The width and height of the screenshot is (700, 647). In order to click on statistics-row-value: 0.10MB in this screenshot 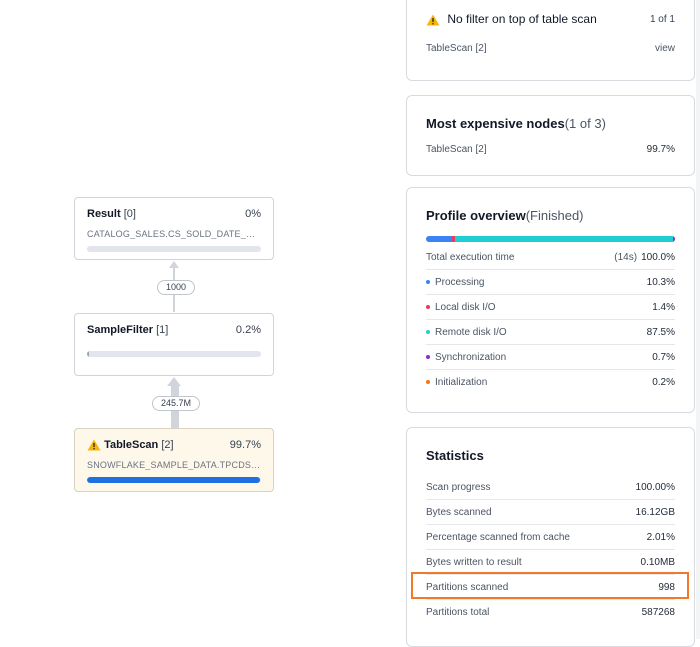, I will do `click(658, 562)`.